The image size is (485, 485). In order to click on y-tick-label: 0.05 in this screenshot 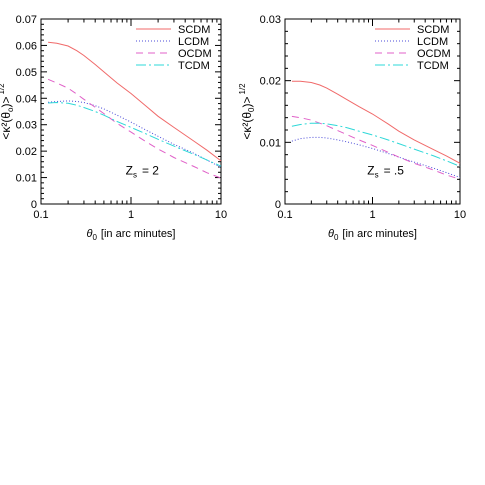, I will do `click(26, 73)`.